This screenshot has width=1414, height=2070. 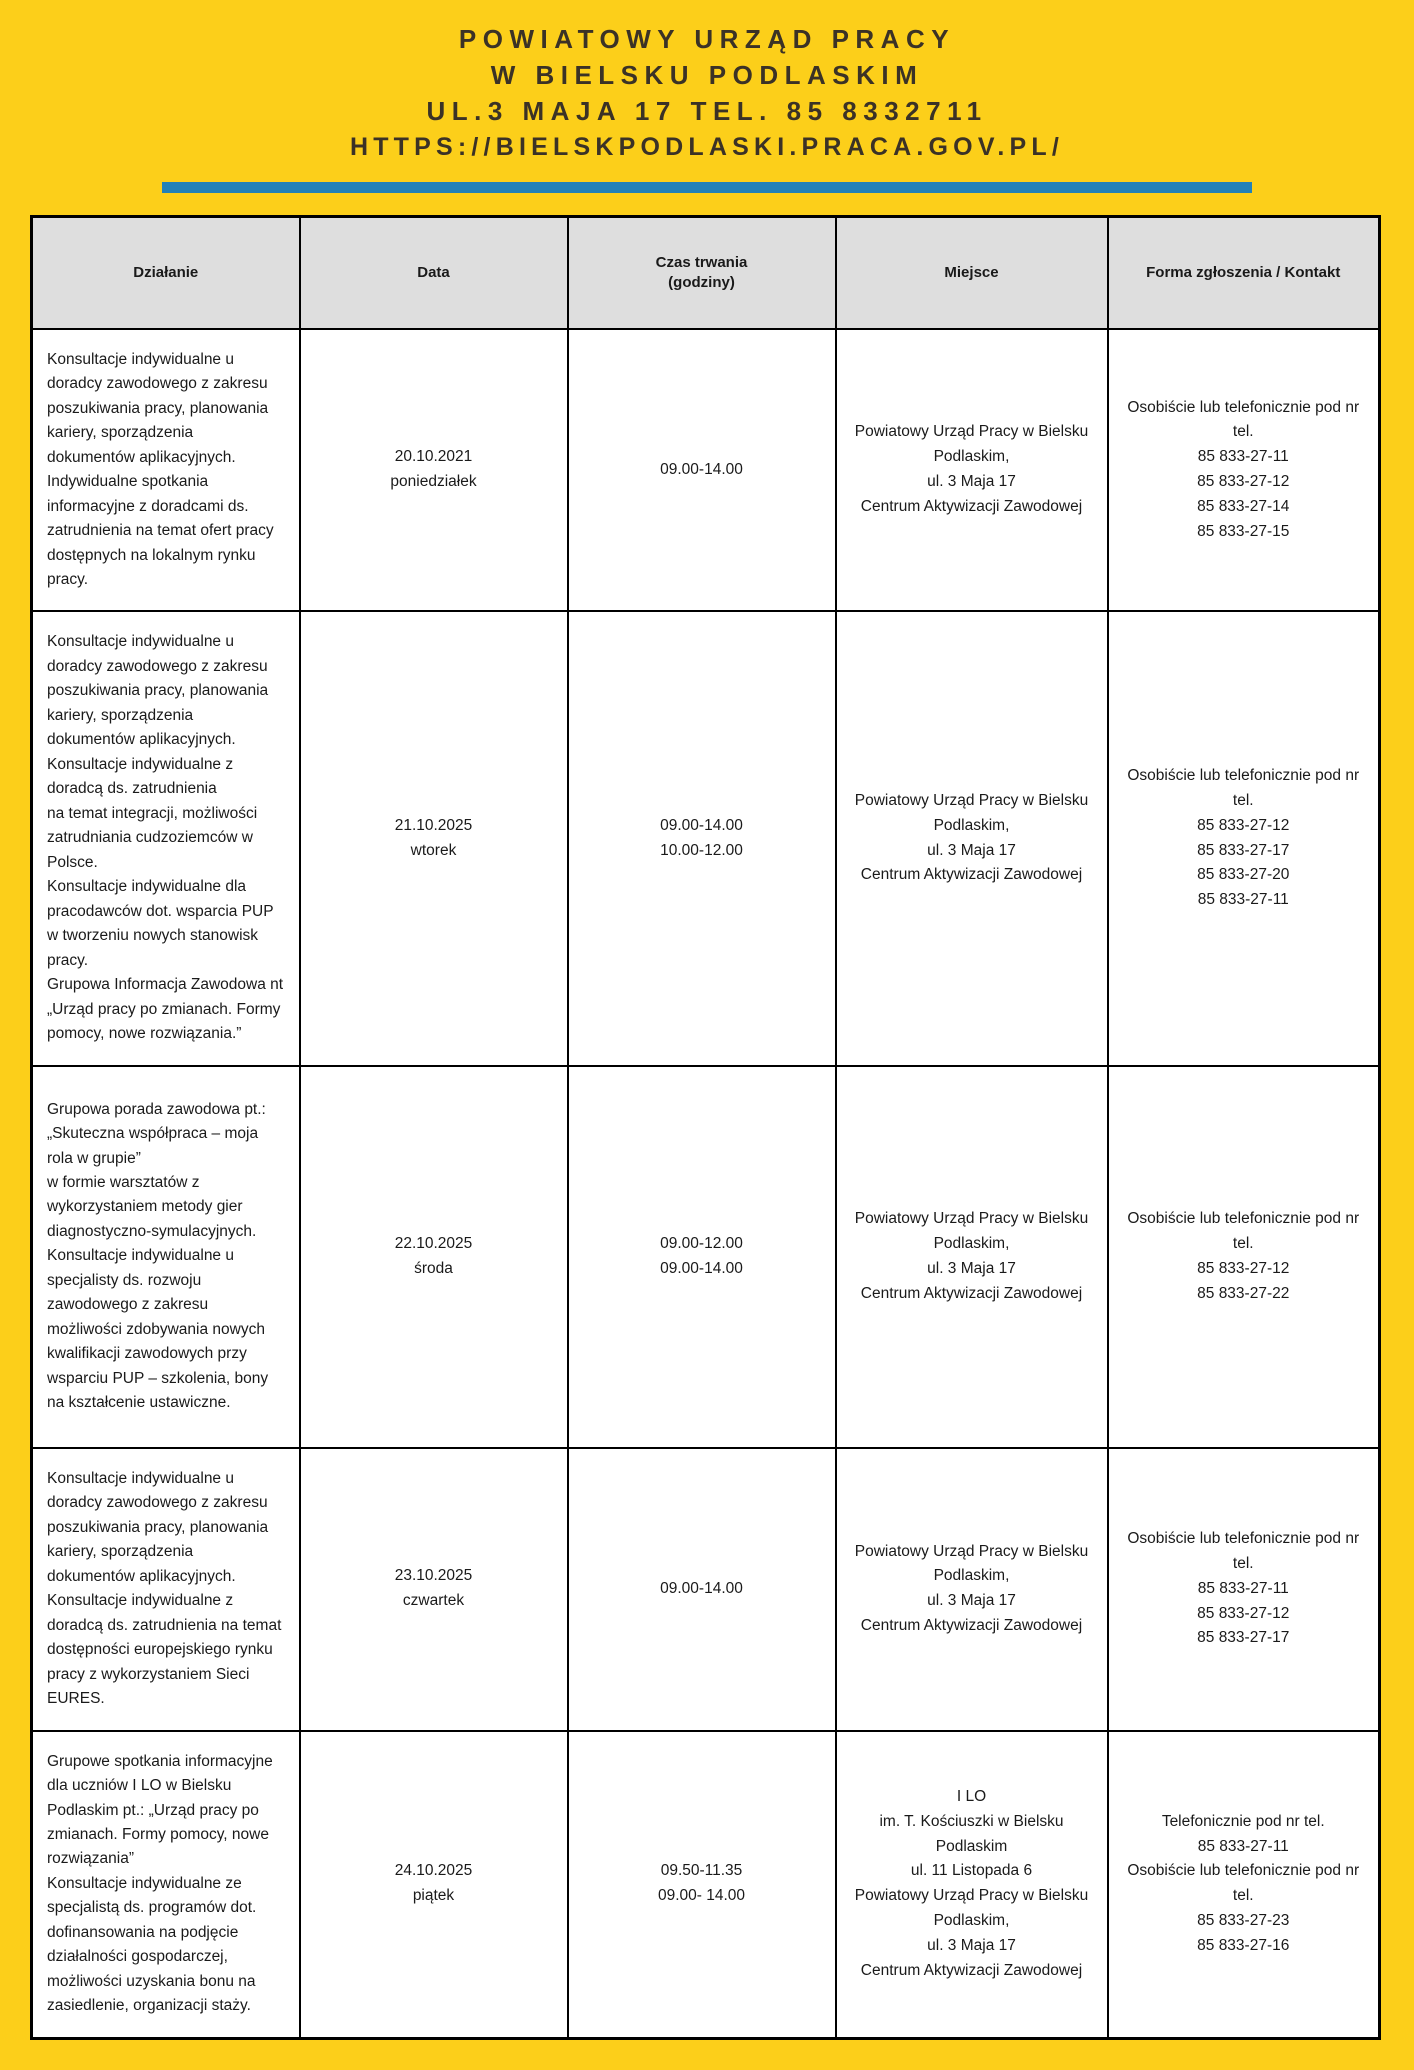 What do you see at coordinates (1243, 272) in the screenshot?
I see `column-header-contact: Forma zgłoszenia / Kontakt` at bounding box center [1243, 272].